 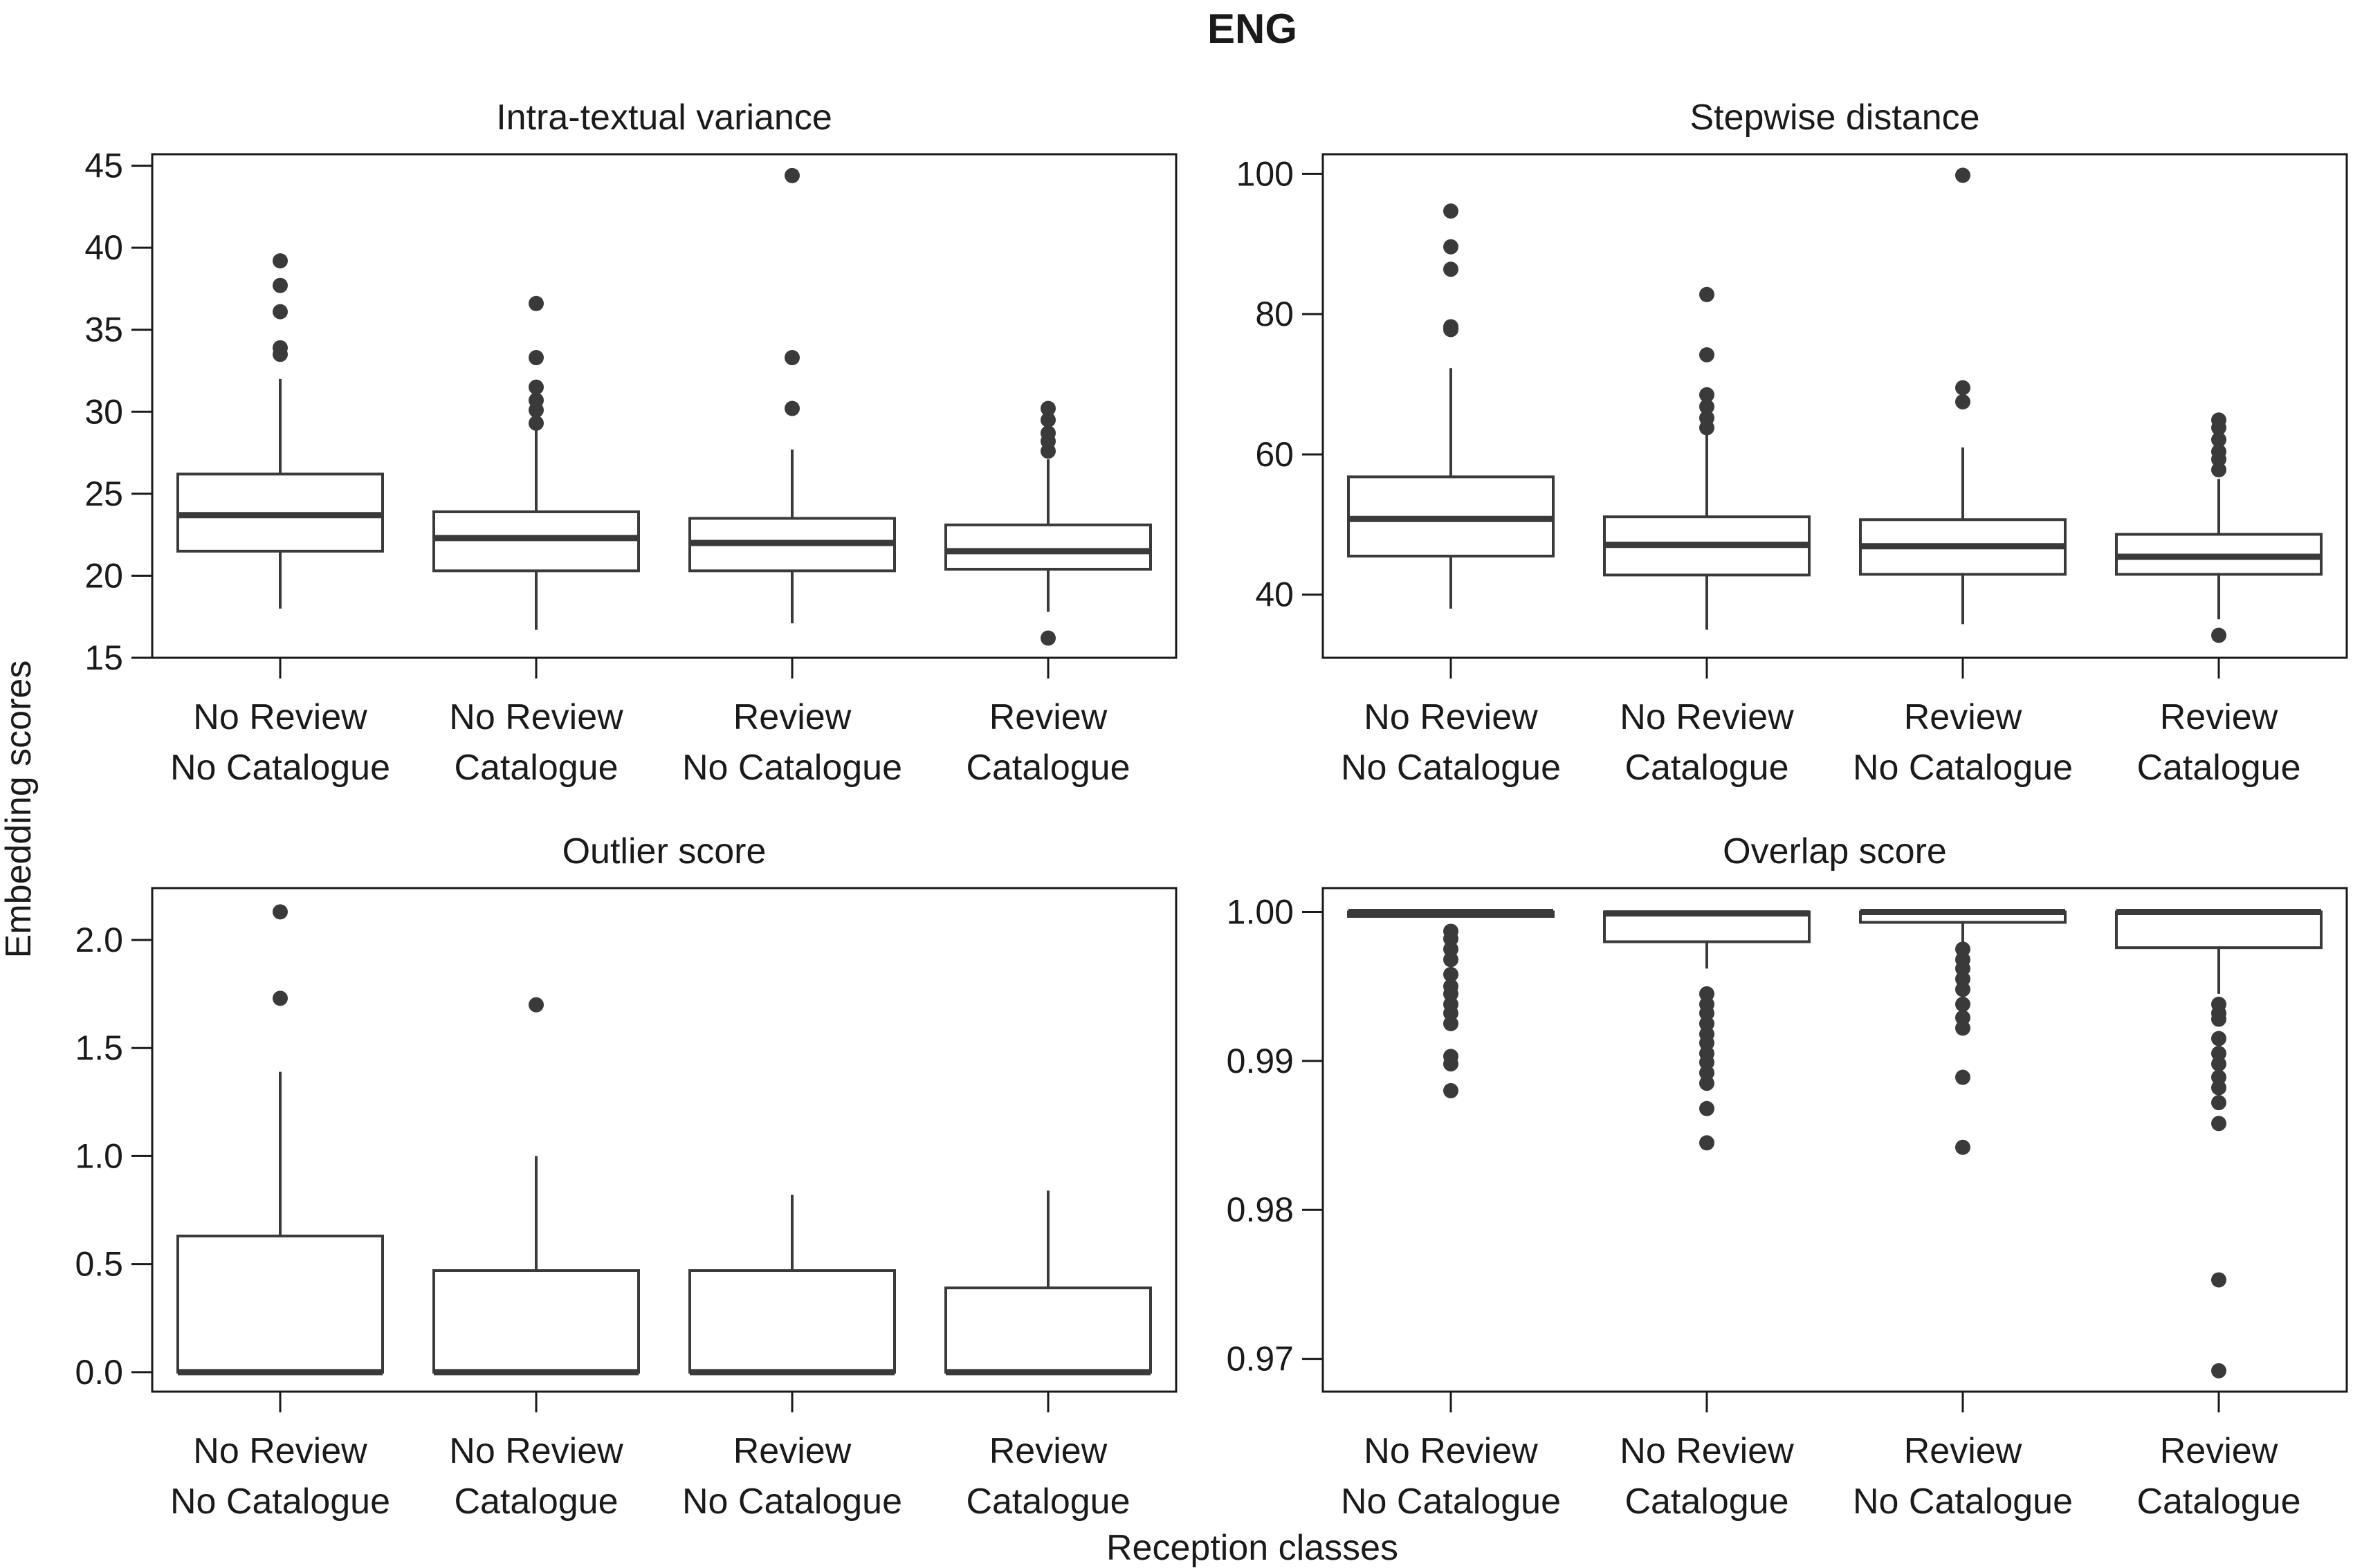 I want to click on x-axis-label: Reception classes, so click(x=1252, y=1548).